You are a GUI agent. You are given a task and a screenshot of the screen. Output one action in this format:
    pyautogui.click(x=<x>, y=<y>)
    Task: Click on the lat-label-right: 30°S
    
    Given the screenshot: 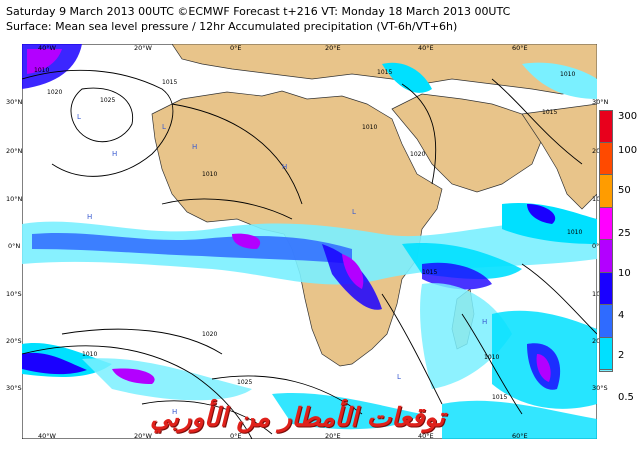 What is the action you would take?
    pyautogui.click(x=600, y=388)
    